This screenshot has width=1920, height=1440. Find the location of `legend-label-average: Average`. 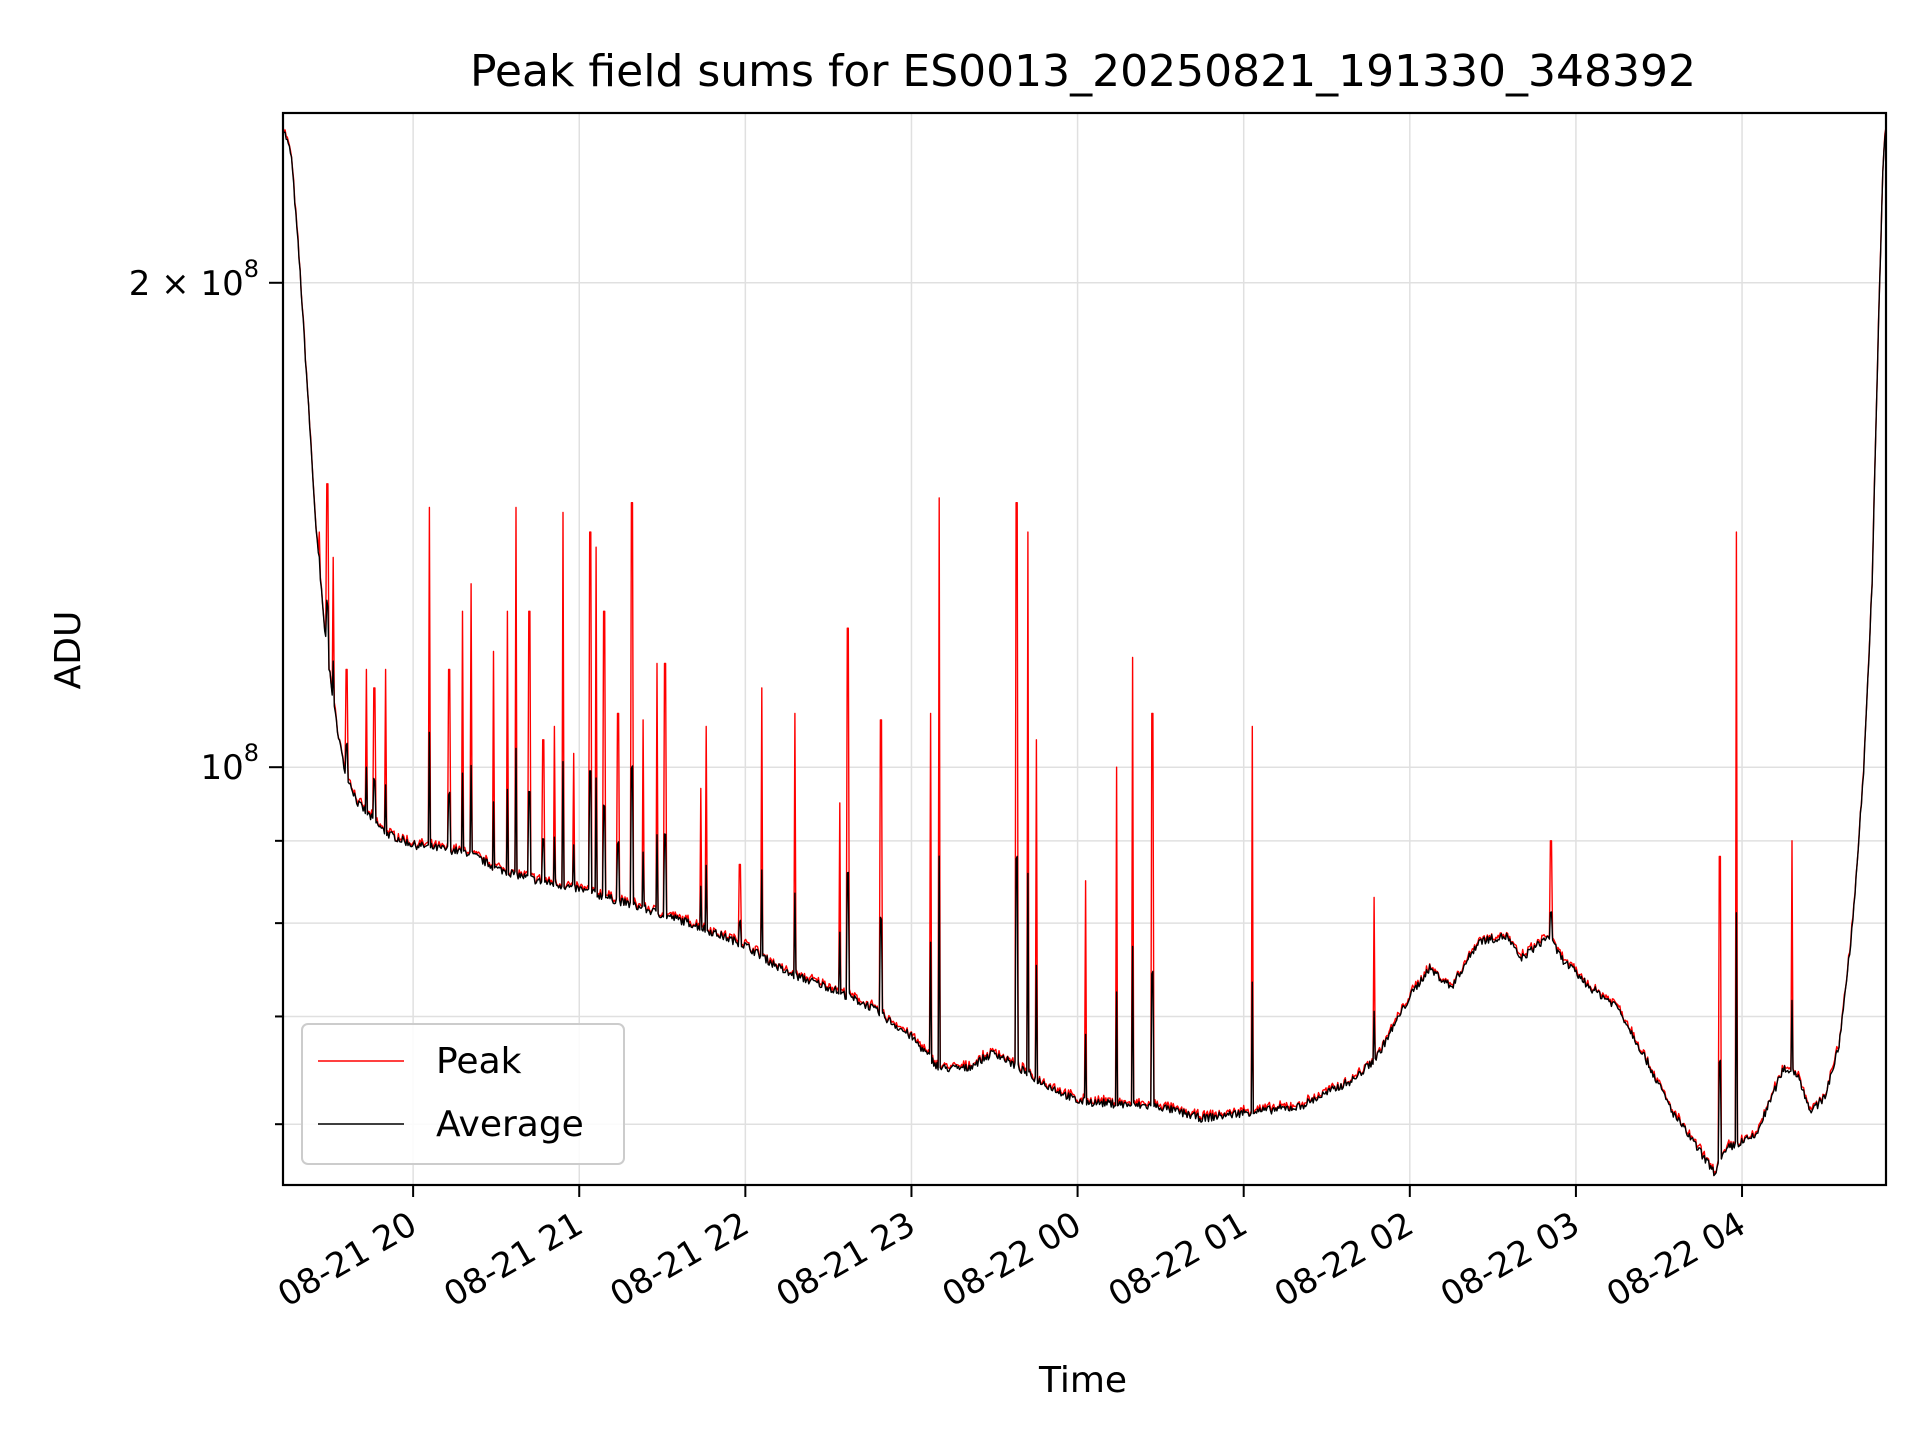

legend-label-average: Average is located at coordinates (510, 1124).